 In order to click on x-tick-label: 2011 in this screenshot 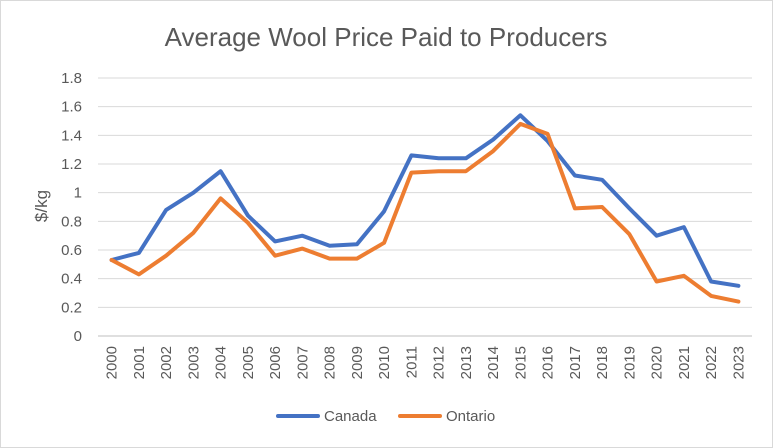, I will do `click(411, 362)`.